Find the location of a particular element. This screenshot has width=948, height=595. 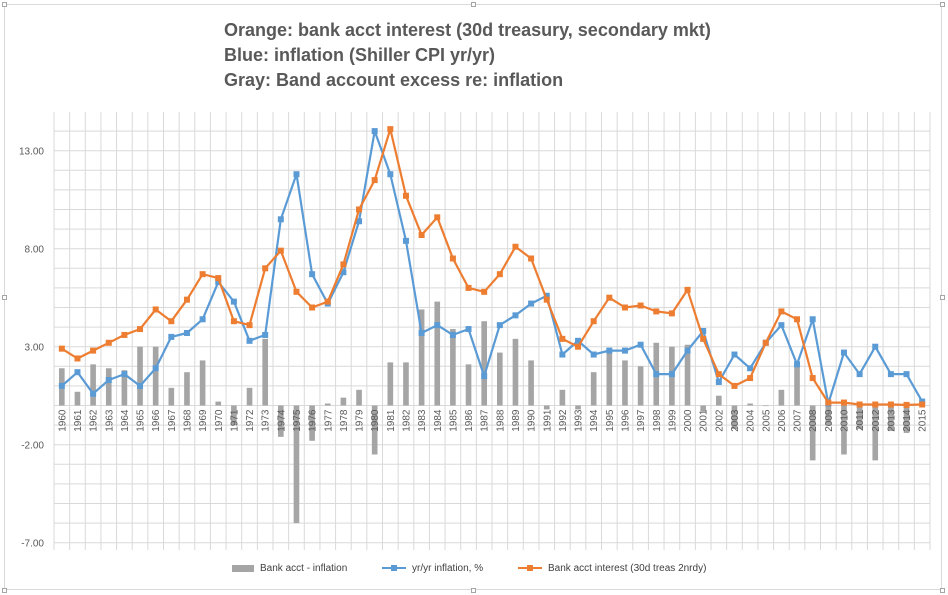

y-tick-label: -7.00 is located at coordinates (32, 544).